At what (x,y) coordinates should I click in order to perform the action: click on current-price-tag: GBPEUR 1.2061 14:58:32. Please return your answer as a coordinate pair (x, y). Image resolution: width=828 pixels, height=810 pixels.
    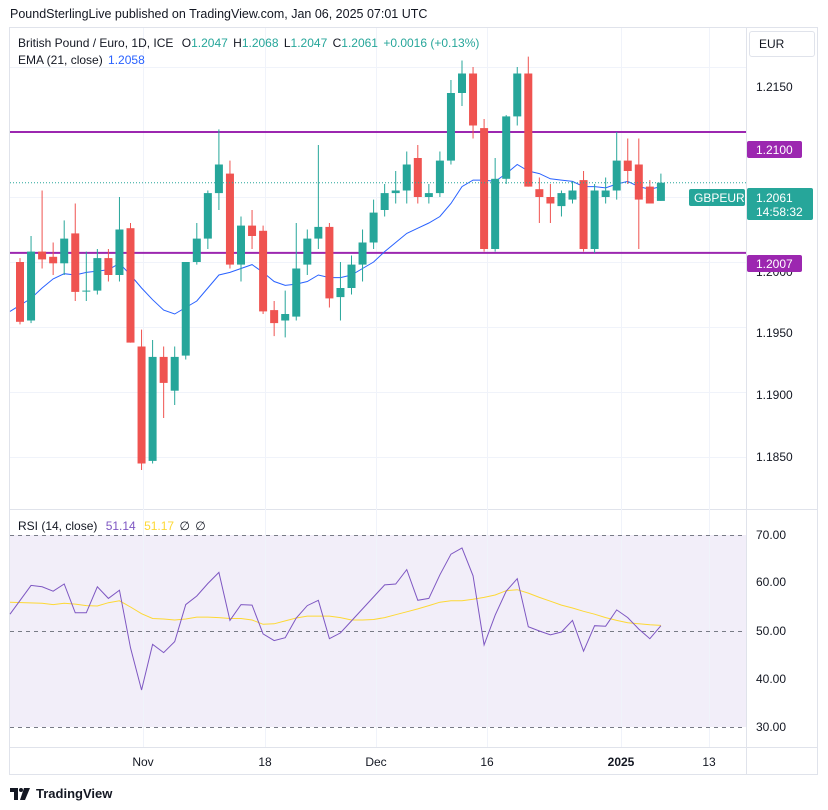
    Looking at the image, I should click on (751, 204).